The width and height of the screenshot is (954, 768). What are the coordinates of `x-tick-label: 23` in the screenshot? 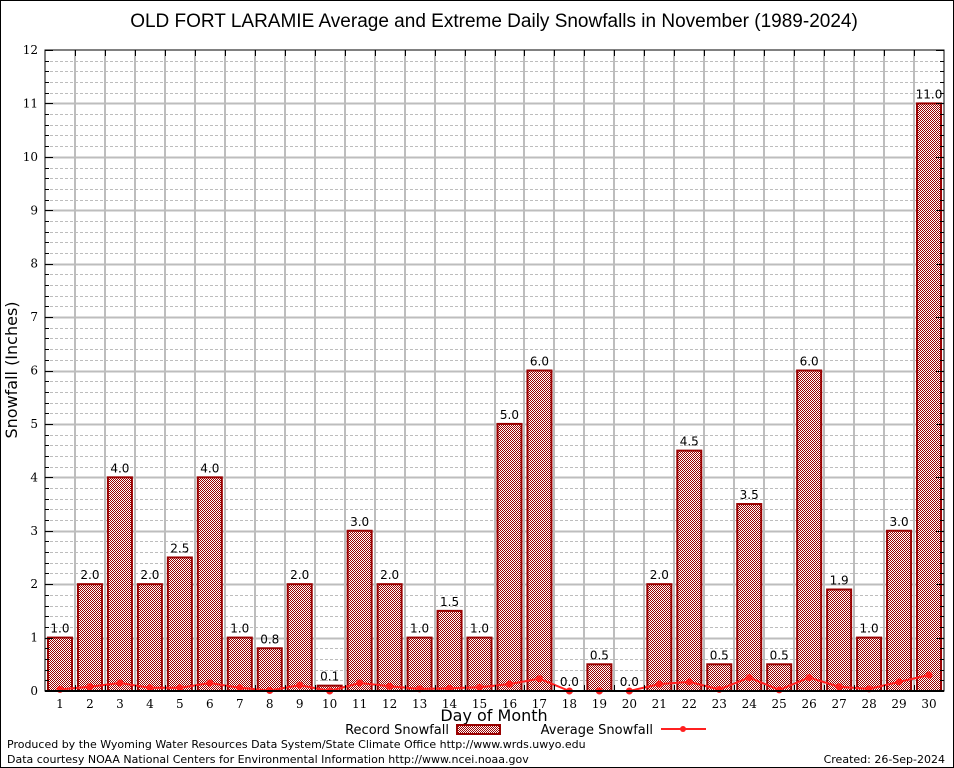 It's located at (719, 704).